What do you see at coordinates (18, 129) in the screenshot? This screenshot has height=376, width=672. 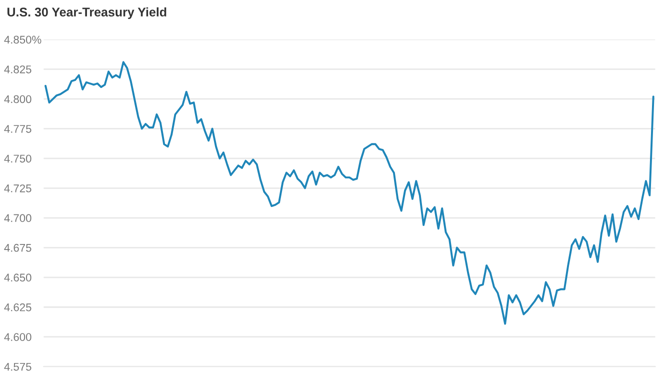 I see `y-tick-label: 4.775` at bounding box center [18, 129].